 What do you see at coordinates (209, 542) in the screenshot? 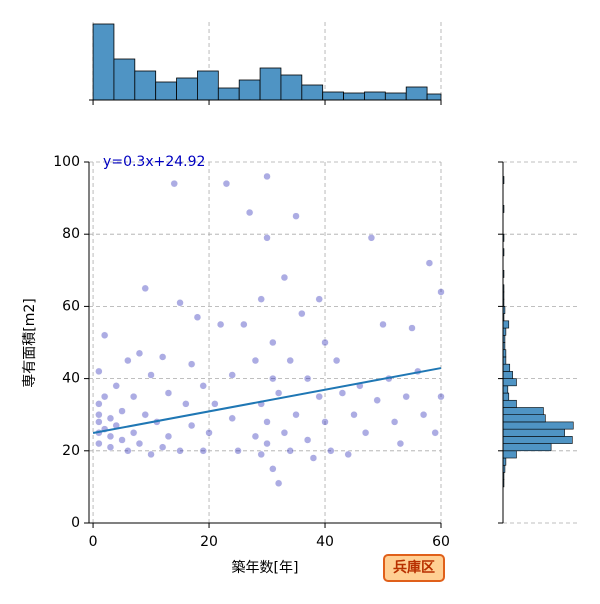
I see `x-tick-label: 20` at bounding box center [209, 542].